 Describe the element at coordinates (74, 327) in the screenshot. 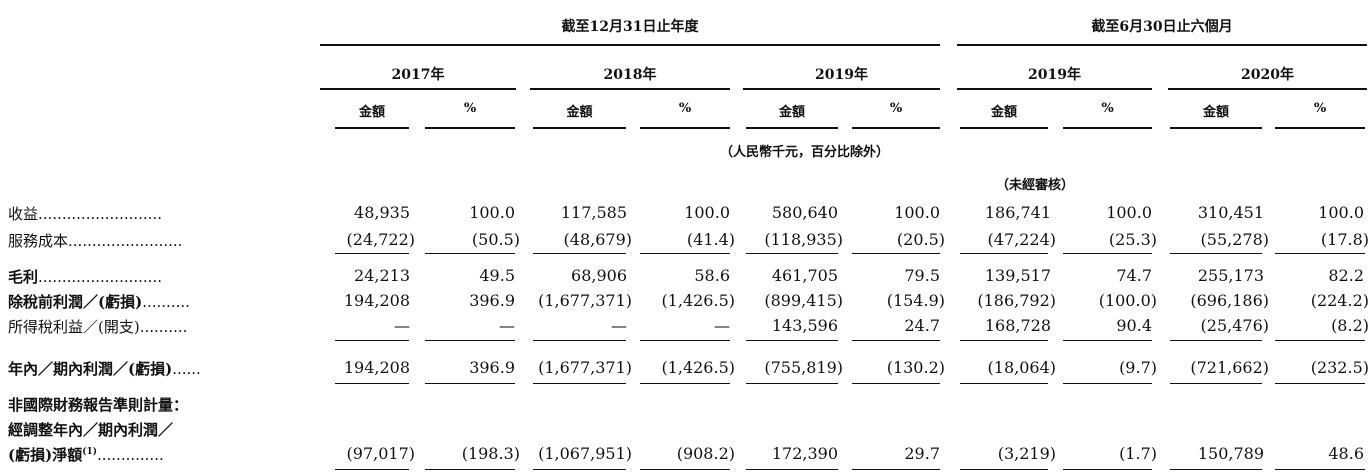

I see `row-label-text: 所得稅利益／(開支)` at that location.